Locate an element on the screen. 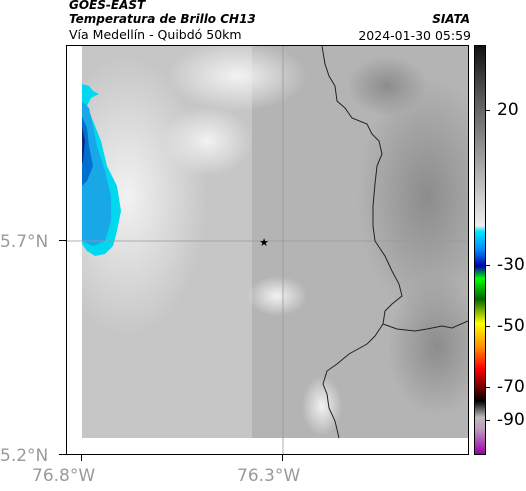 The image size is (526, 491). colorbar is located at coordinates (480, 250).